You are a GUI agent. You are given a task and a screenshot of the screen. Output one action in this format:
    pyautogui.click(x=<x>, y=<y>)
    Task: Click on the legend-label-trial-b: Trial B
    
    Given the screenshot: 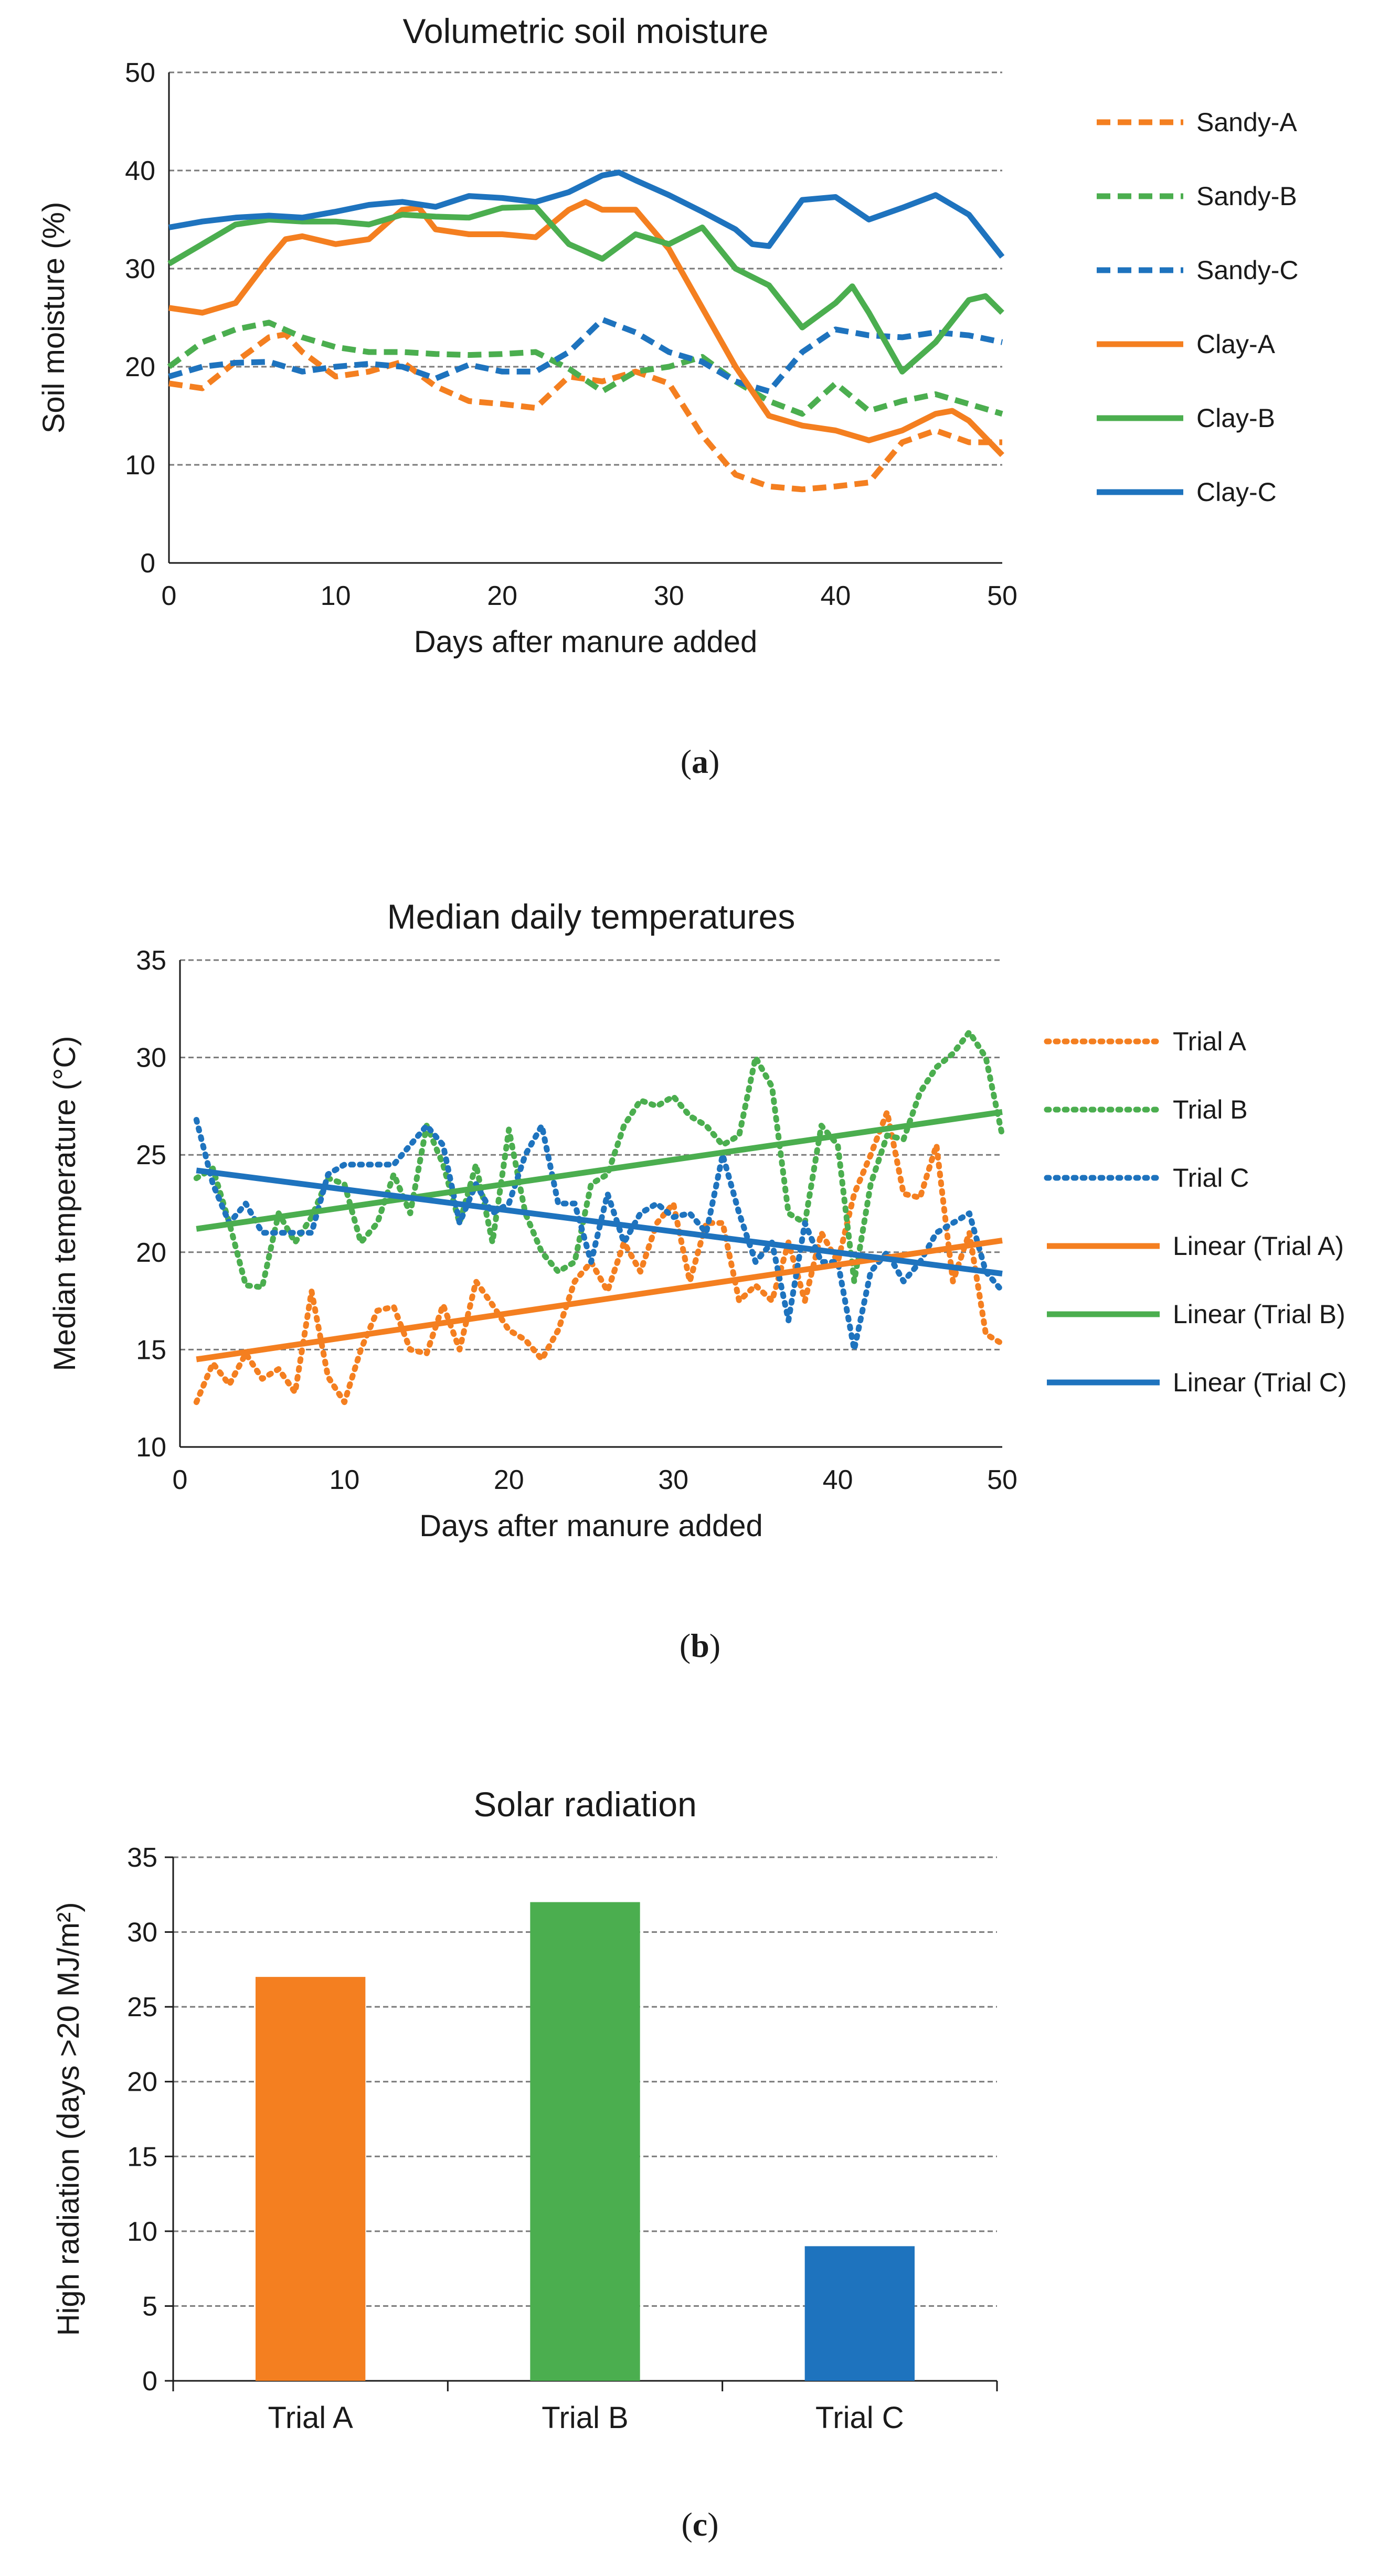 What is the action you would take?
    pyautogui.click(x=1210, y=1109)
    